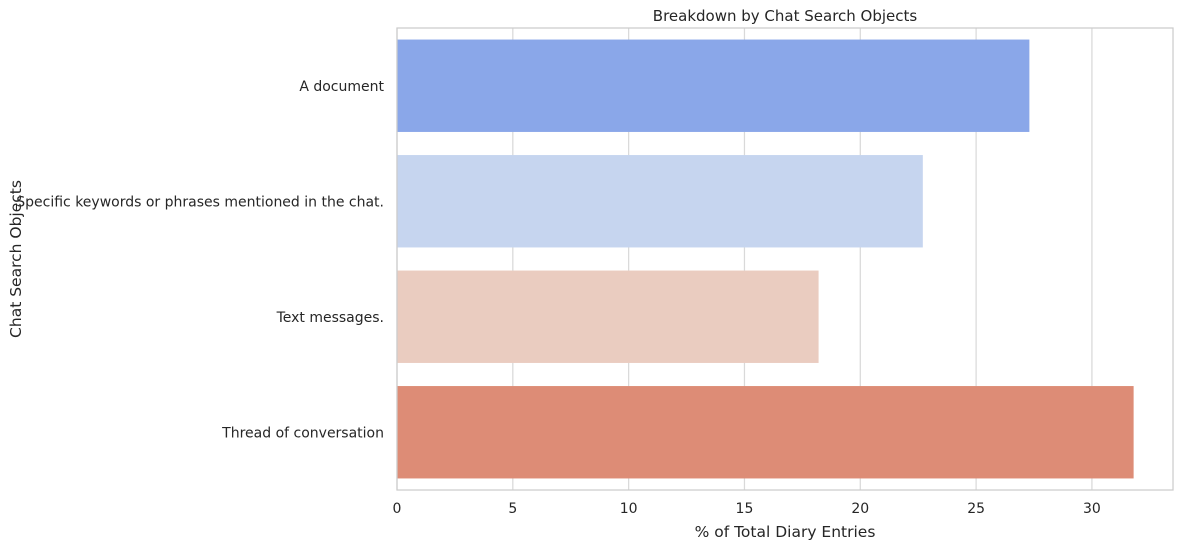  I want to click on y-tick-label: Thread of conversation, so click(302, 433).